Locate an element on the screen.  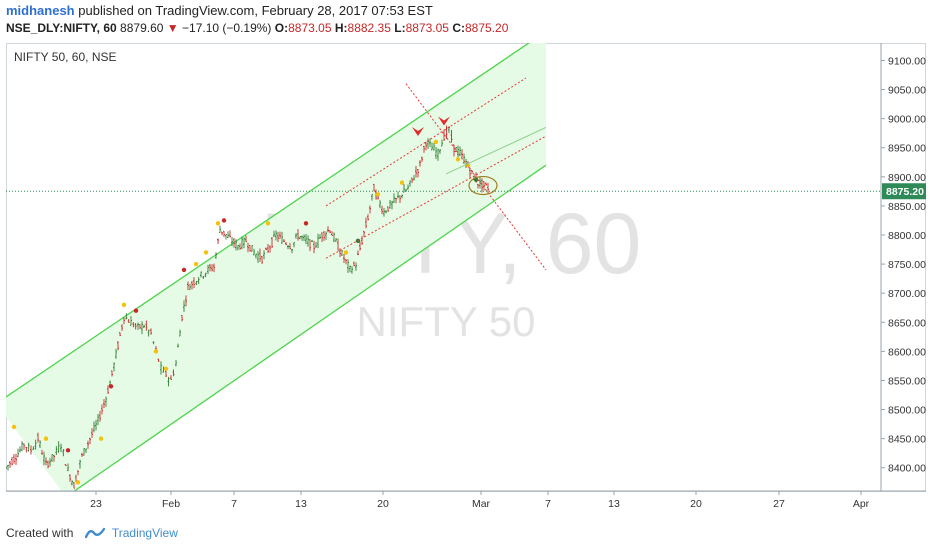
price-badge is located at coordinates (904, 191).